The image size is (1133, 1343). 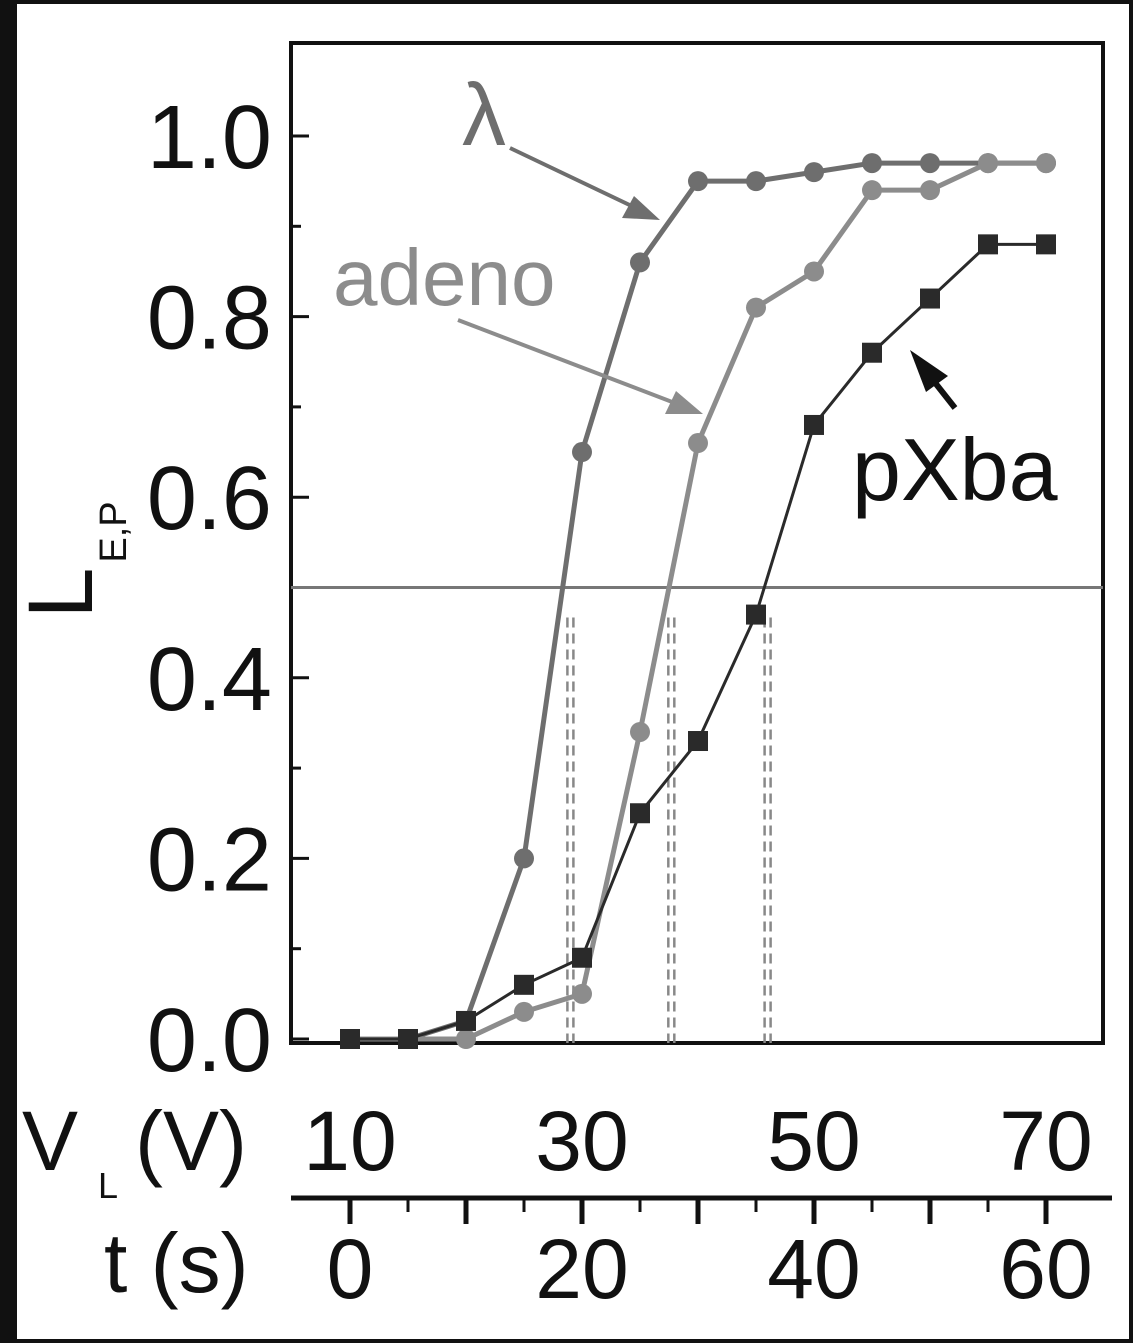 What do you see at coordinates (72, 559) in the screenshot?
I see `y-axis-label: L E,P` at bounding box center [72, 559].